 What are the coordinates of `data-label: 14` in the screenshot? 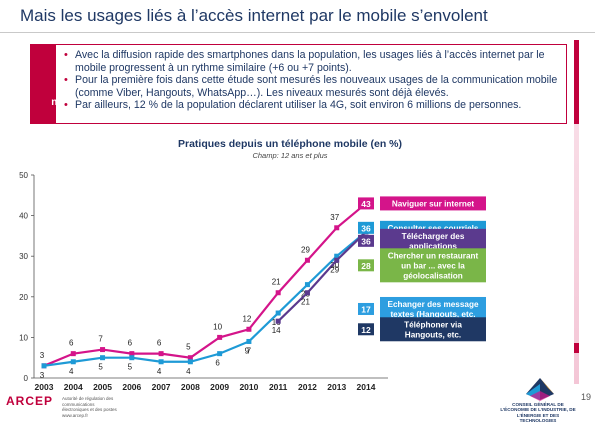 It's located at (276, 330).